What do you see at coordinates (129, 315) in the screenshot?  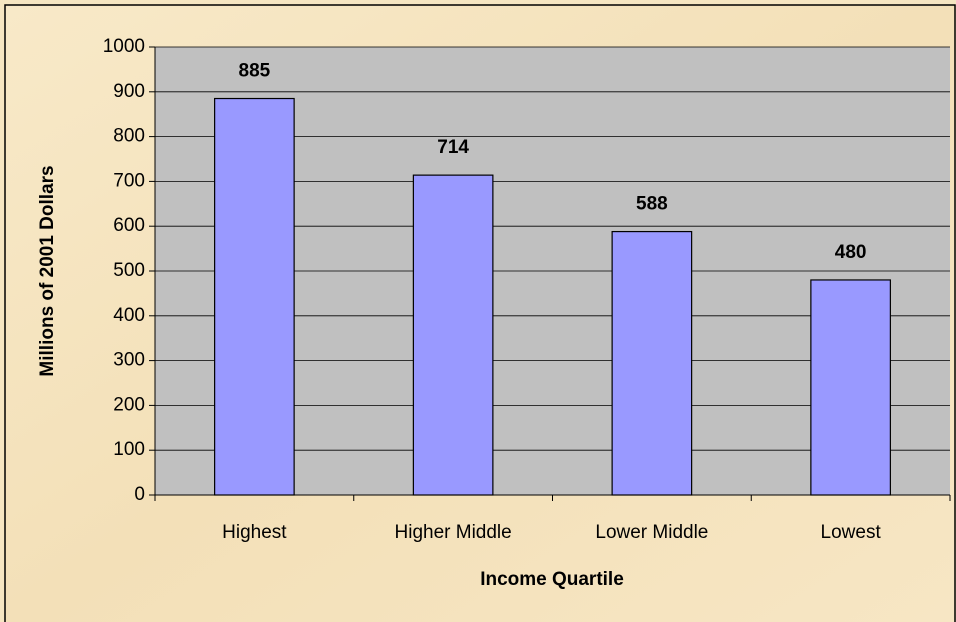 I see `y-tick-label: 400` at bounding box center [129, 315].